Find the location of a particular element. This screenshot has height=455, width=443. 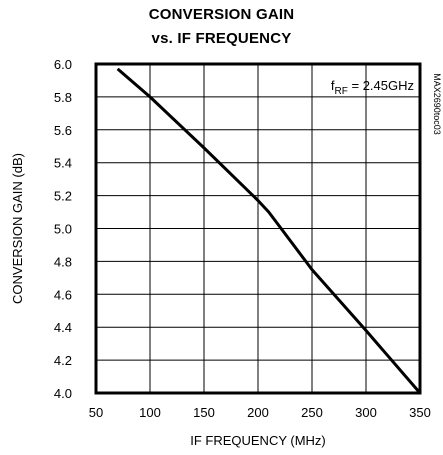

y-tick-labels: 4.0 4.2 4.4 4.6 4.8 5.0 5.2 5.4 5.6 5.8 6.0 is located at coordinates (63, 229).